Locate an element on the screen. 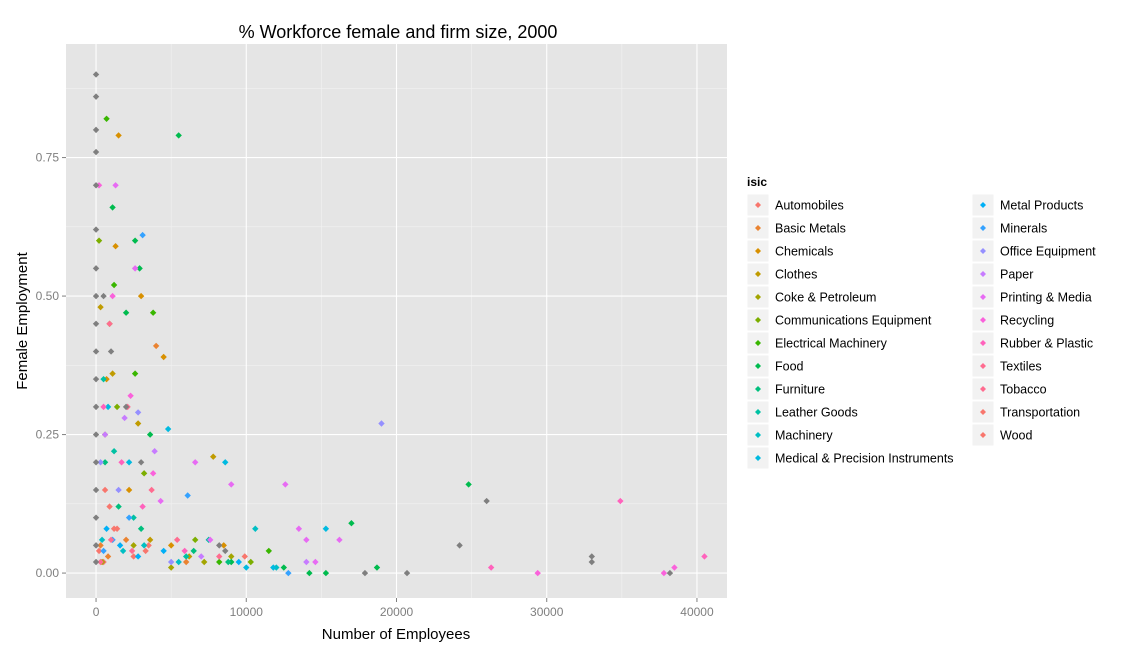 The image size is (1138, 653). legend-label: Coke & Petroleum is located at coordinates (825, 298).